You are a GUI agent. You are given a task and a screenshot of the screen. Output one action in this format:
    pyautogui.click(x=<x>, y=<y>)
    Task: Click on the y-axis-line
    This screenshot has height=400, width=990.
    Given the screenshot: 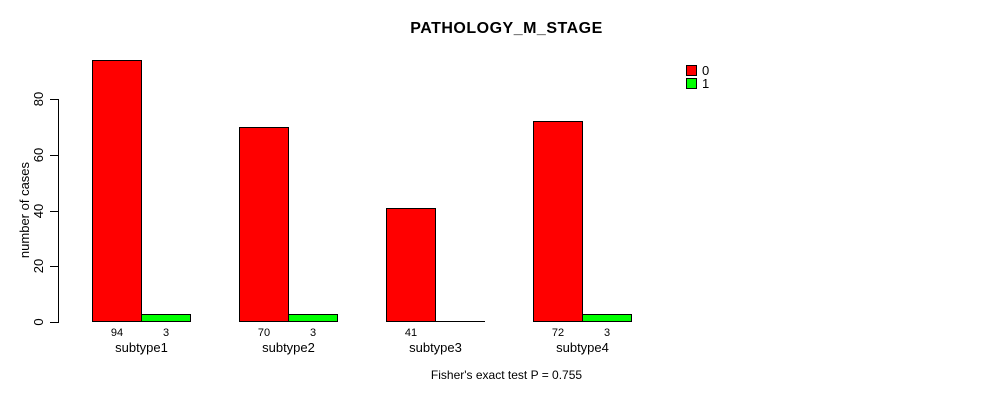 What is the action you would take?
    pyautogui.click(x=58, y=211)
    